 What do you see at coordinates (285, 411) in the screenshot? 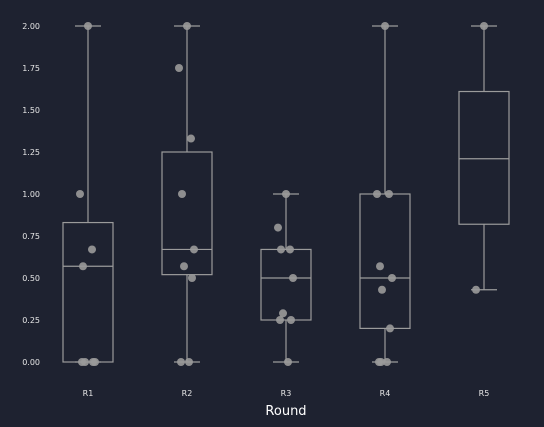
I see `x-axis-title: Round` at bounding box center [285, 411].